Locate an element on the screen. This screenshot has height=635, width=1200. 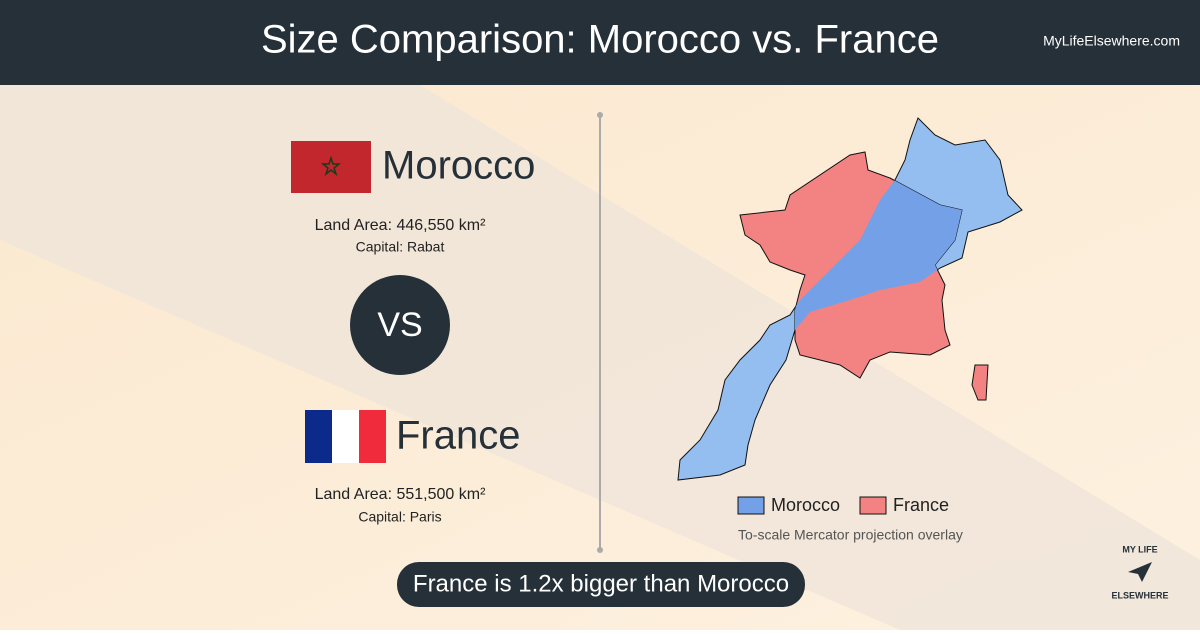
logo: MY LIFE ELSEWHERE is located at coordinates (1139, 572).